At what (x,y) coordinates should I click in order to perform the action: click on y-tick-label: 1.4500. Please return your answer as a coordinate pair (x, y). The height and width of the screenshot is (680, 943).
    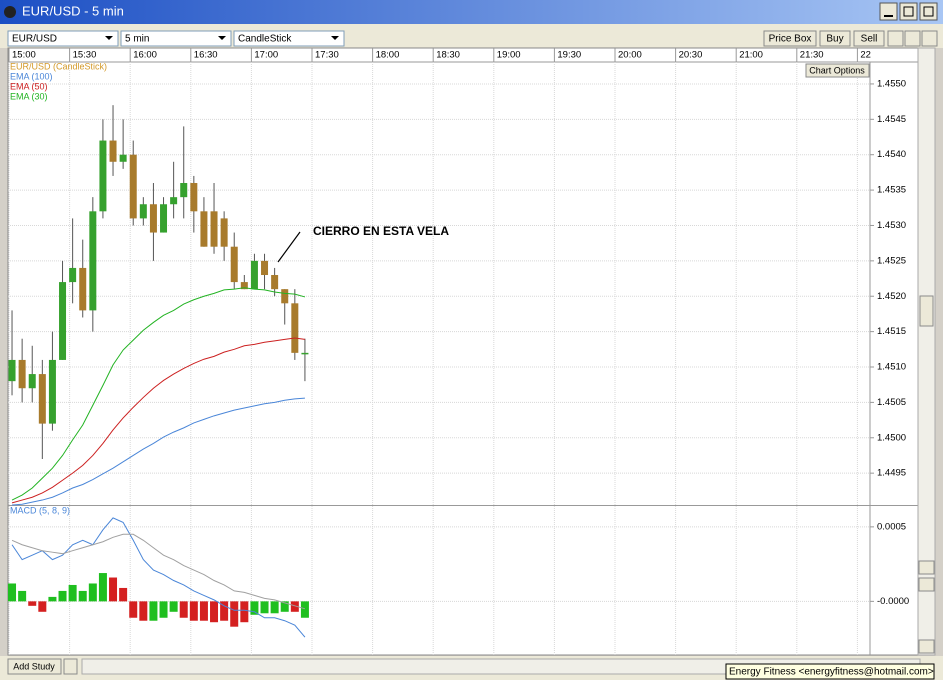
    Looking at the image, I should click on (891, 437).